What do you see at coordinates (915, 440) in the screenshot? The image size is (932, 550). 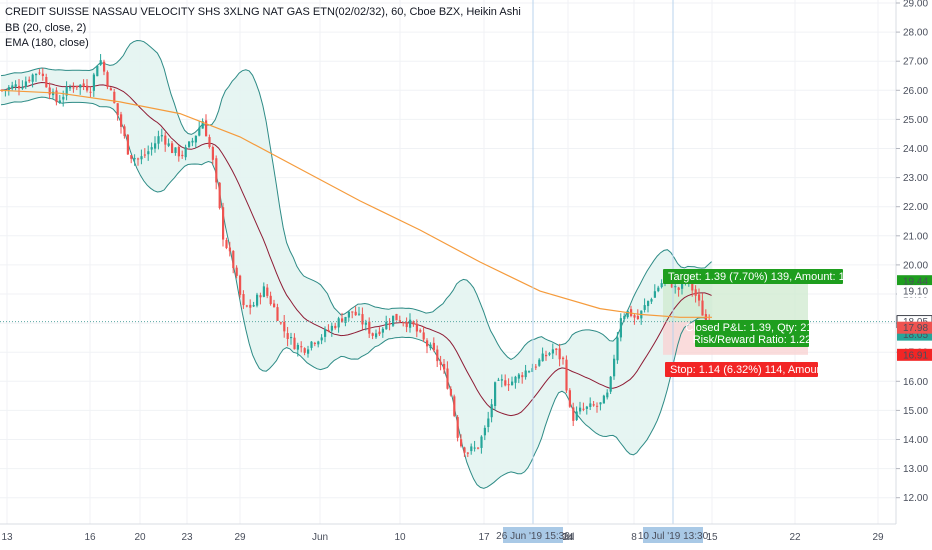 I see `y-tick-label: 14.00` at bounding box center [915, 440].